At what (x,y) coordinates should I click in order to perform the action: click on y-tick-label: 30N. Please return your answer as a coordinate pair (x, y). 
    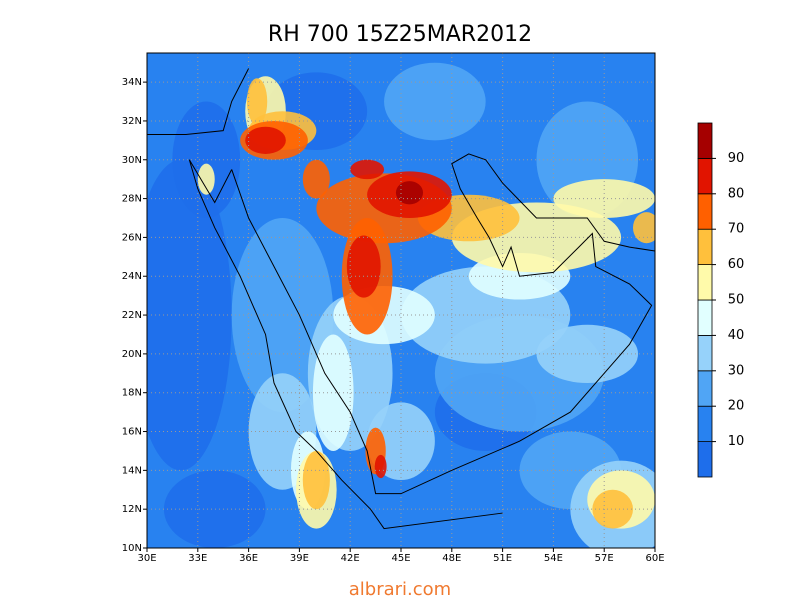
    Looking at the image, I should click on (132, 160).